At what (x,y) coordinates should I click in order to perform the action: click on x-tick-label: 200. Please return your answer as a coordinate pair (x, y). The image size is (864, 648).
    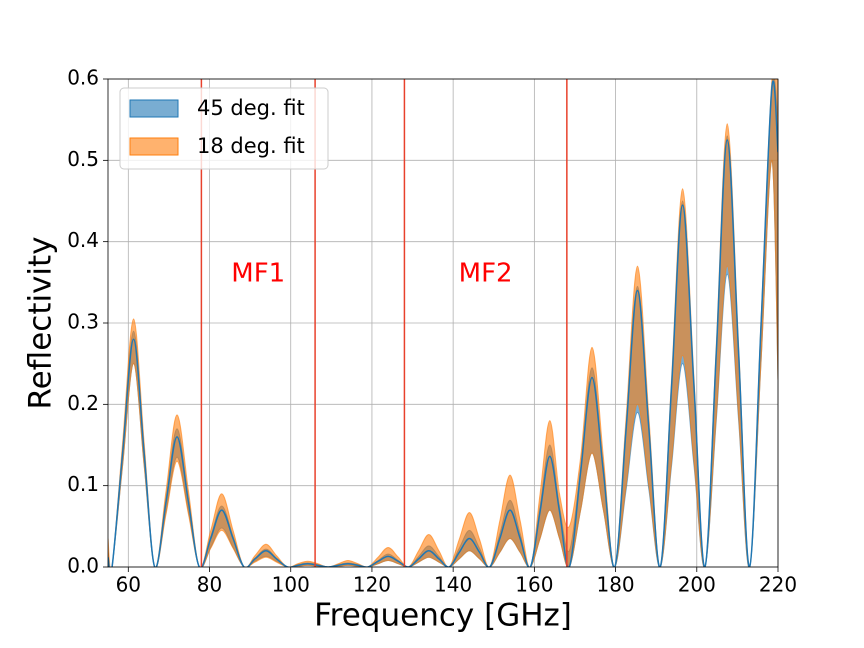
    Looking at the image, I should click on (697, 585).